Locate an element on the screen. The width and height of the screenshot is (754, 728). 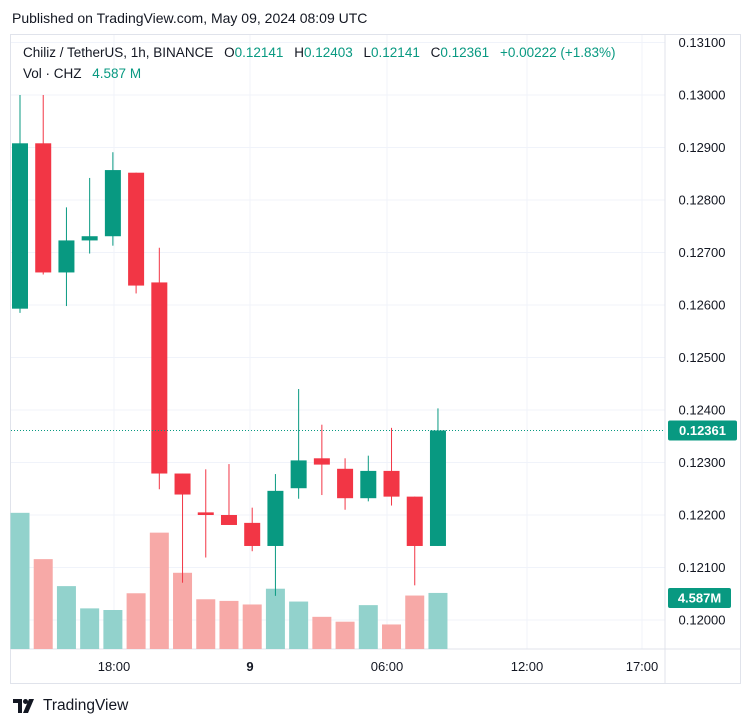
legend-volume-label: Vol · CHZ is located at coordinates (52, 73).